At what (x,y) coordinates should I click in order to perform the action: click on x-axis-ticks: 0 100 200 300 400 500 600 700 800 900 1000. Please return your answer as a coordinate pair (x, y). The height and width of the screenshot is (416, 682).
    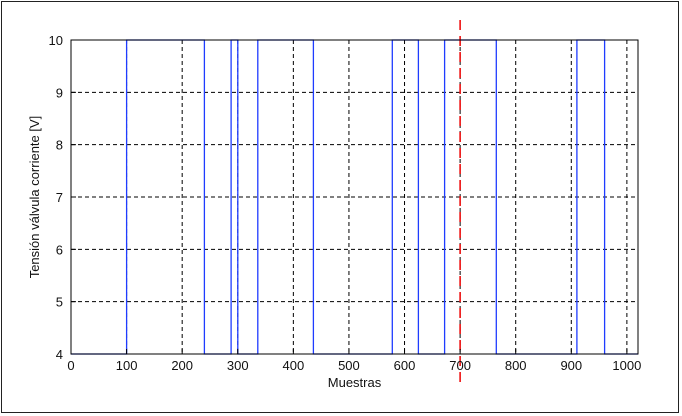
    Looking at the image, I should click on (354, 361).